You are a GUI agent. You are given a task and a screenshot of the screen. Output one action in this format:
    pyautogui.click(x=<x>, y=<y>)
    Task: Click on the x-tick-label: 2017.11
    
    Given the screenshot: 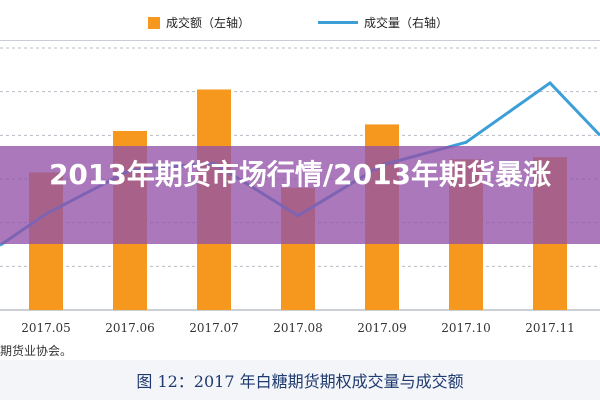 What is the action you would take?
    pyautogui.click(x=550, y=328)
    